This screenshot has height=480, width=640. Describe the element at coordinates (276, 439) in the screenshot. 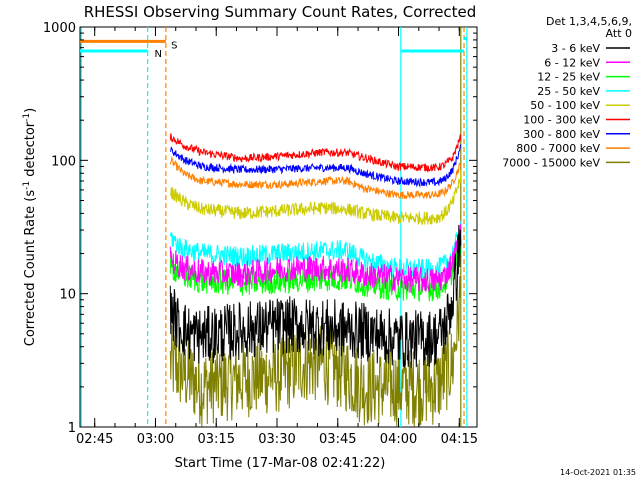

I see `x-tick-label: 03:30` at that location.